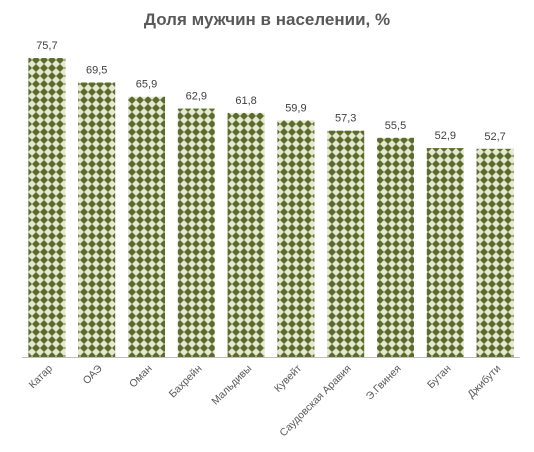 This screenshot has width=534, height=452. What do you see at coordinates (484, 382) in the screenshot?
I see `category-label-10: Джибути` at bounding box center [484, 382].